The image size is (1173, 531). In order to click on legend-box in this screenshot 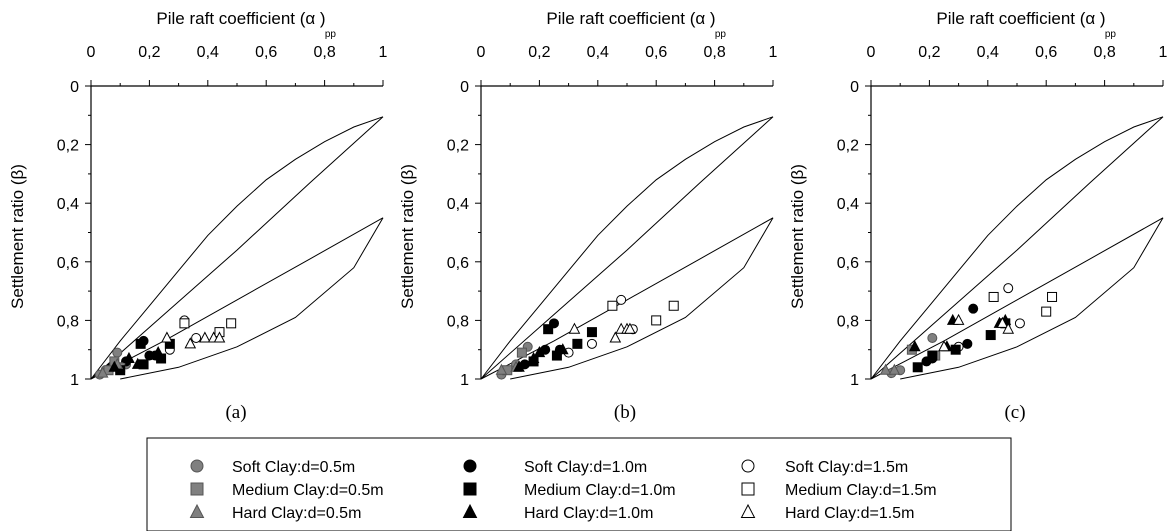, I will do `click(579, 484)`.